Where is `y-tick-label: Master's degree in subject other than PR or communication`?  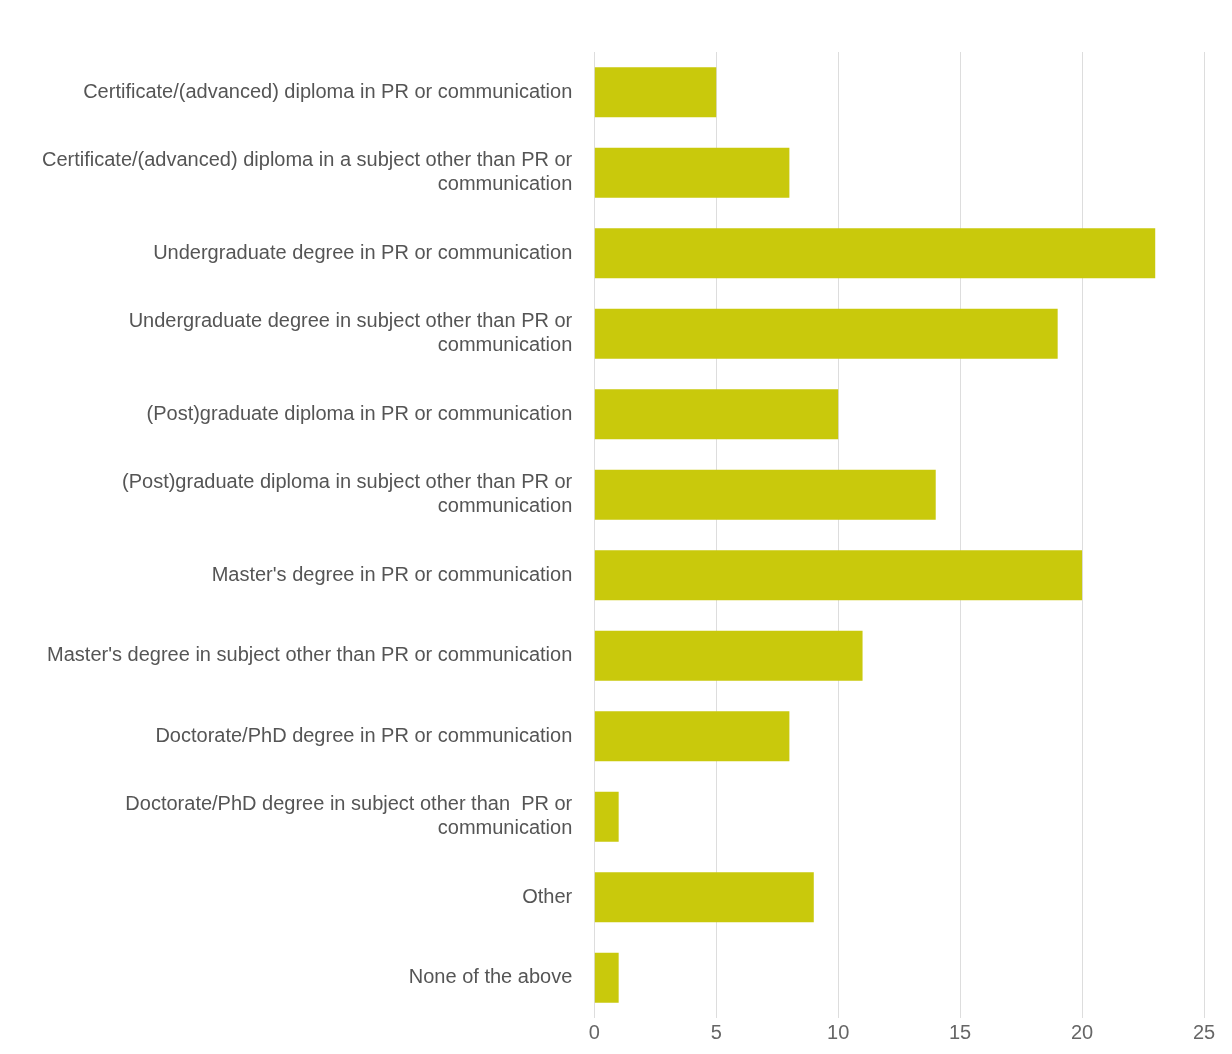
y-tick-label: Master's degree in subject other than PR or communication is located at coordinates (310, 654).